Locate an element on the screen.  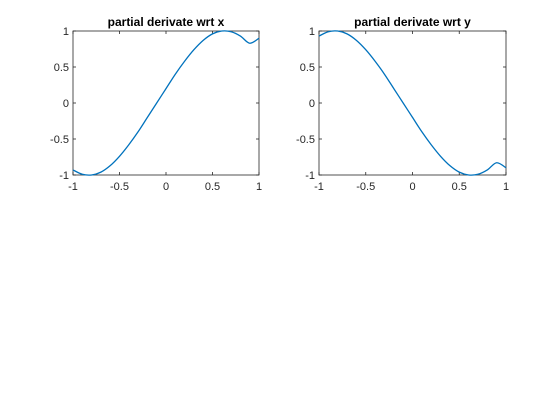
chart-title: partial derivate wrt x is located at coordinates (166, 22).